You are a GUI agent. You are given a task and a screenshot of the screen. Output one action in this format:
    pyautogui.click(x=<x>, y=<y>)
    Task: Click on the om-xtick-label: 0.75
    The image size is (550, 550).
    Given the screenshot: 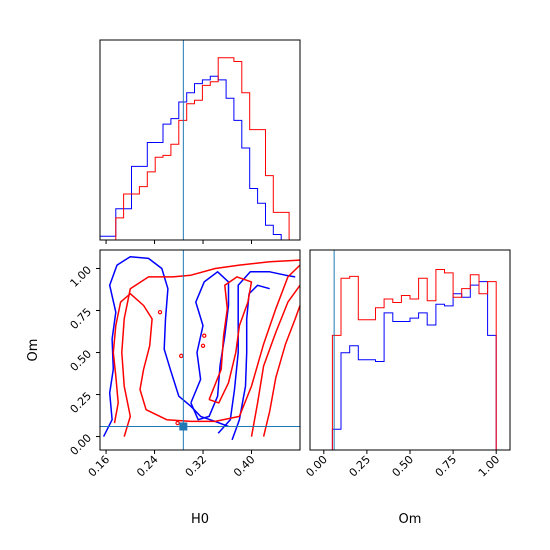 What is the action you would take?
    pyautogui.click(x=446, y=466)
    